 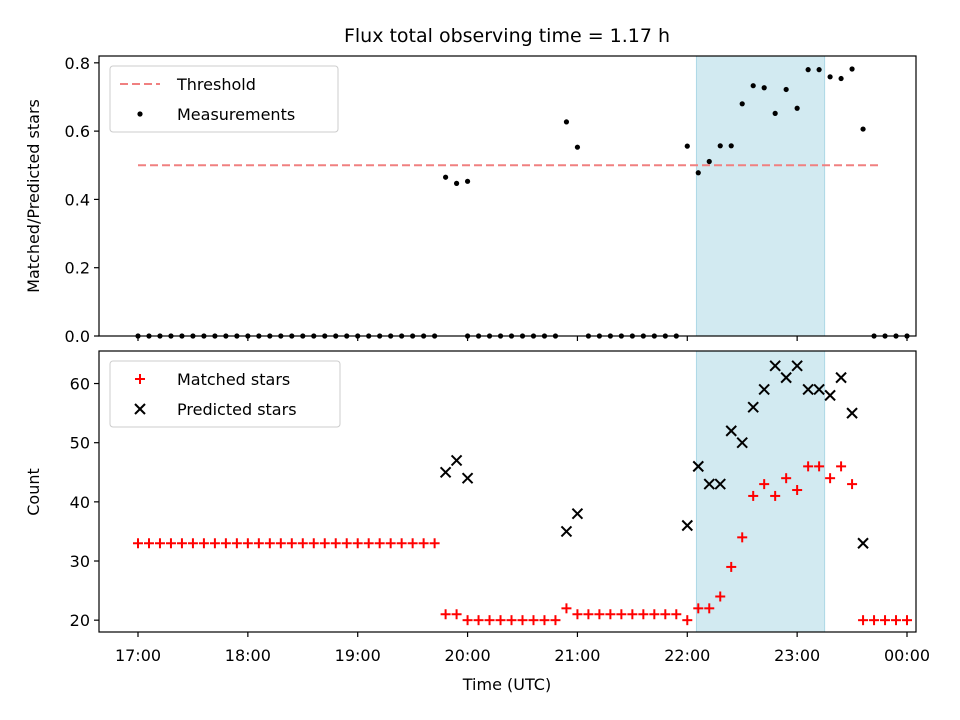 I want to click on y-tick-label: 0.2, so click(x=77, y=268).